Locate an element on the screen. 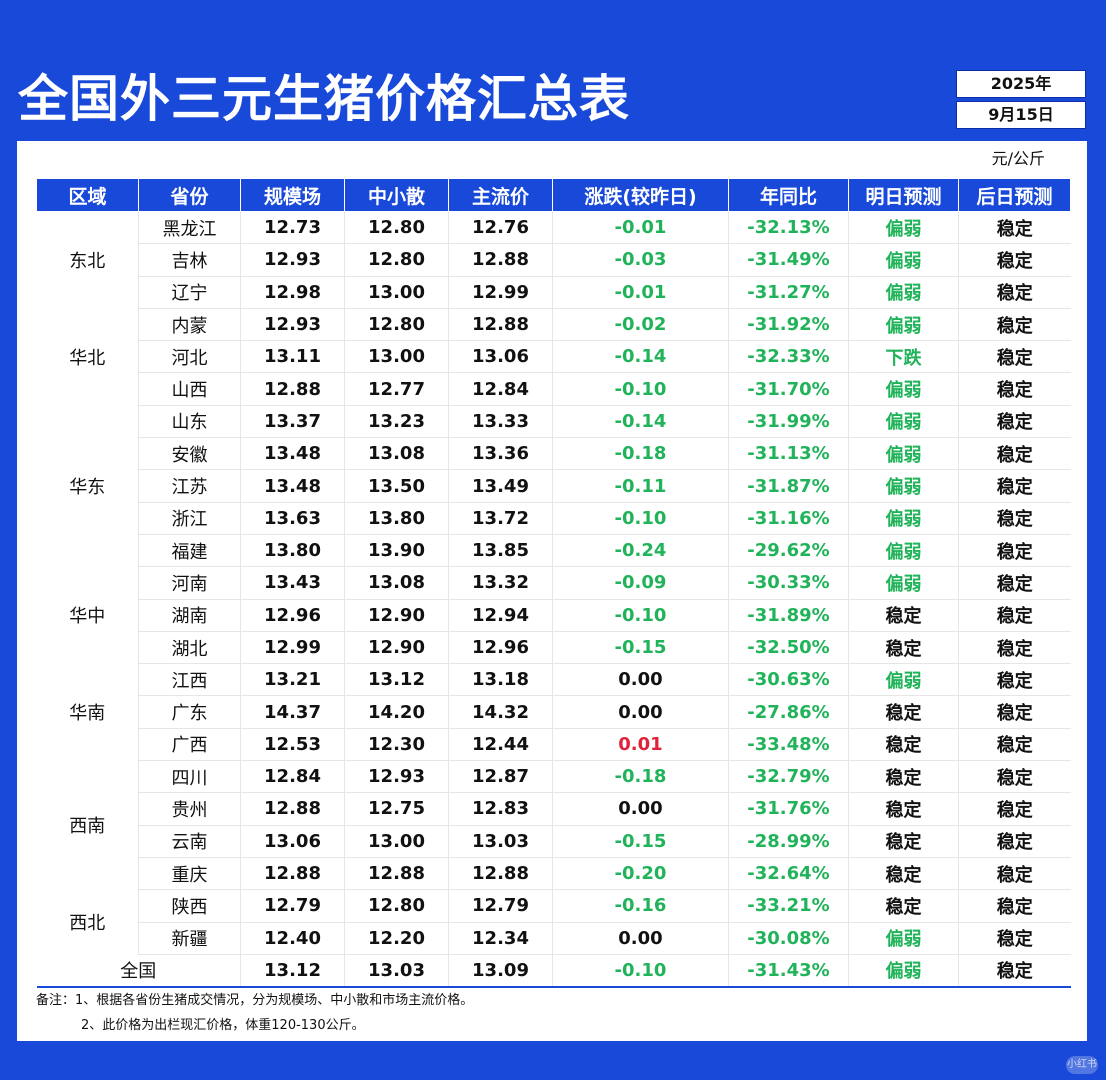 The height and width of the screenshot is (1080, 1106). change-cell: -0.09 is located at coordinates (640, 583).